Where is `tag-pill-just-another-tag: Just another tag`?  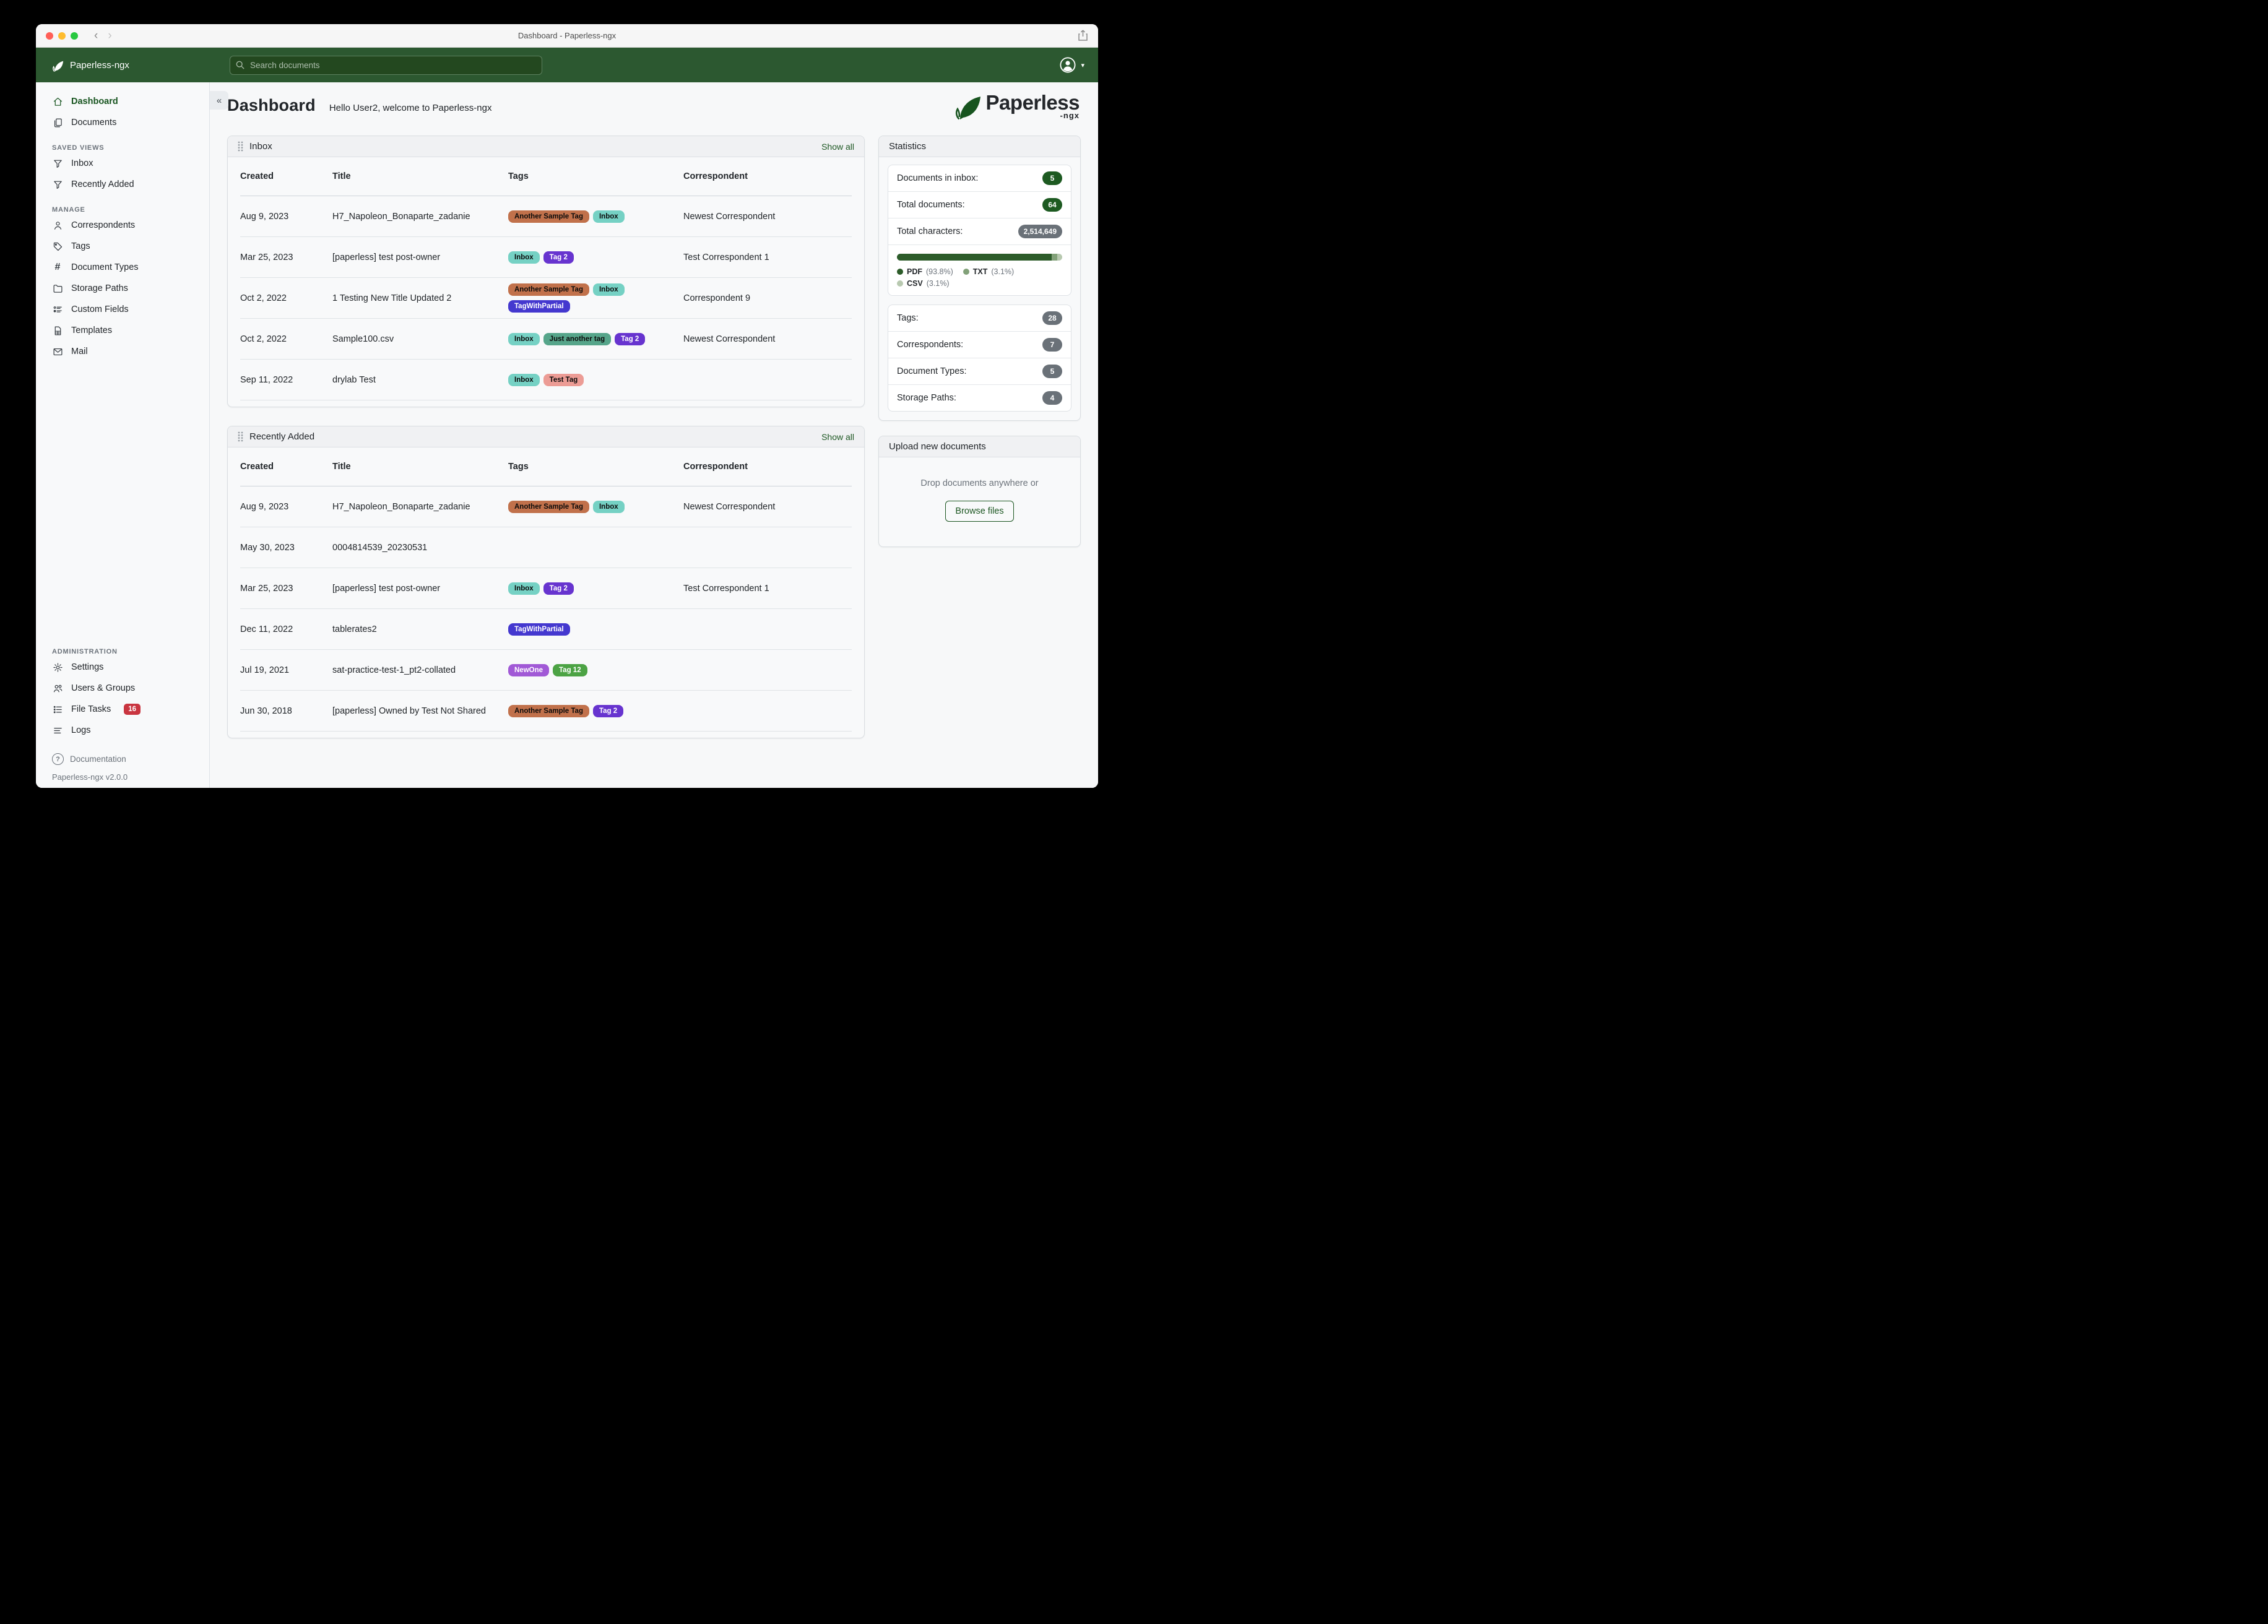
tag-pill-just-another-tag: Just another tag is located at coordinates (577, 338).